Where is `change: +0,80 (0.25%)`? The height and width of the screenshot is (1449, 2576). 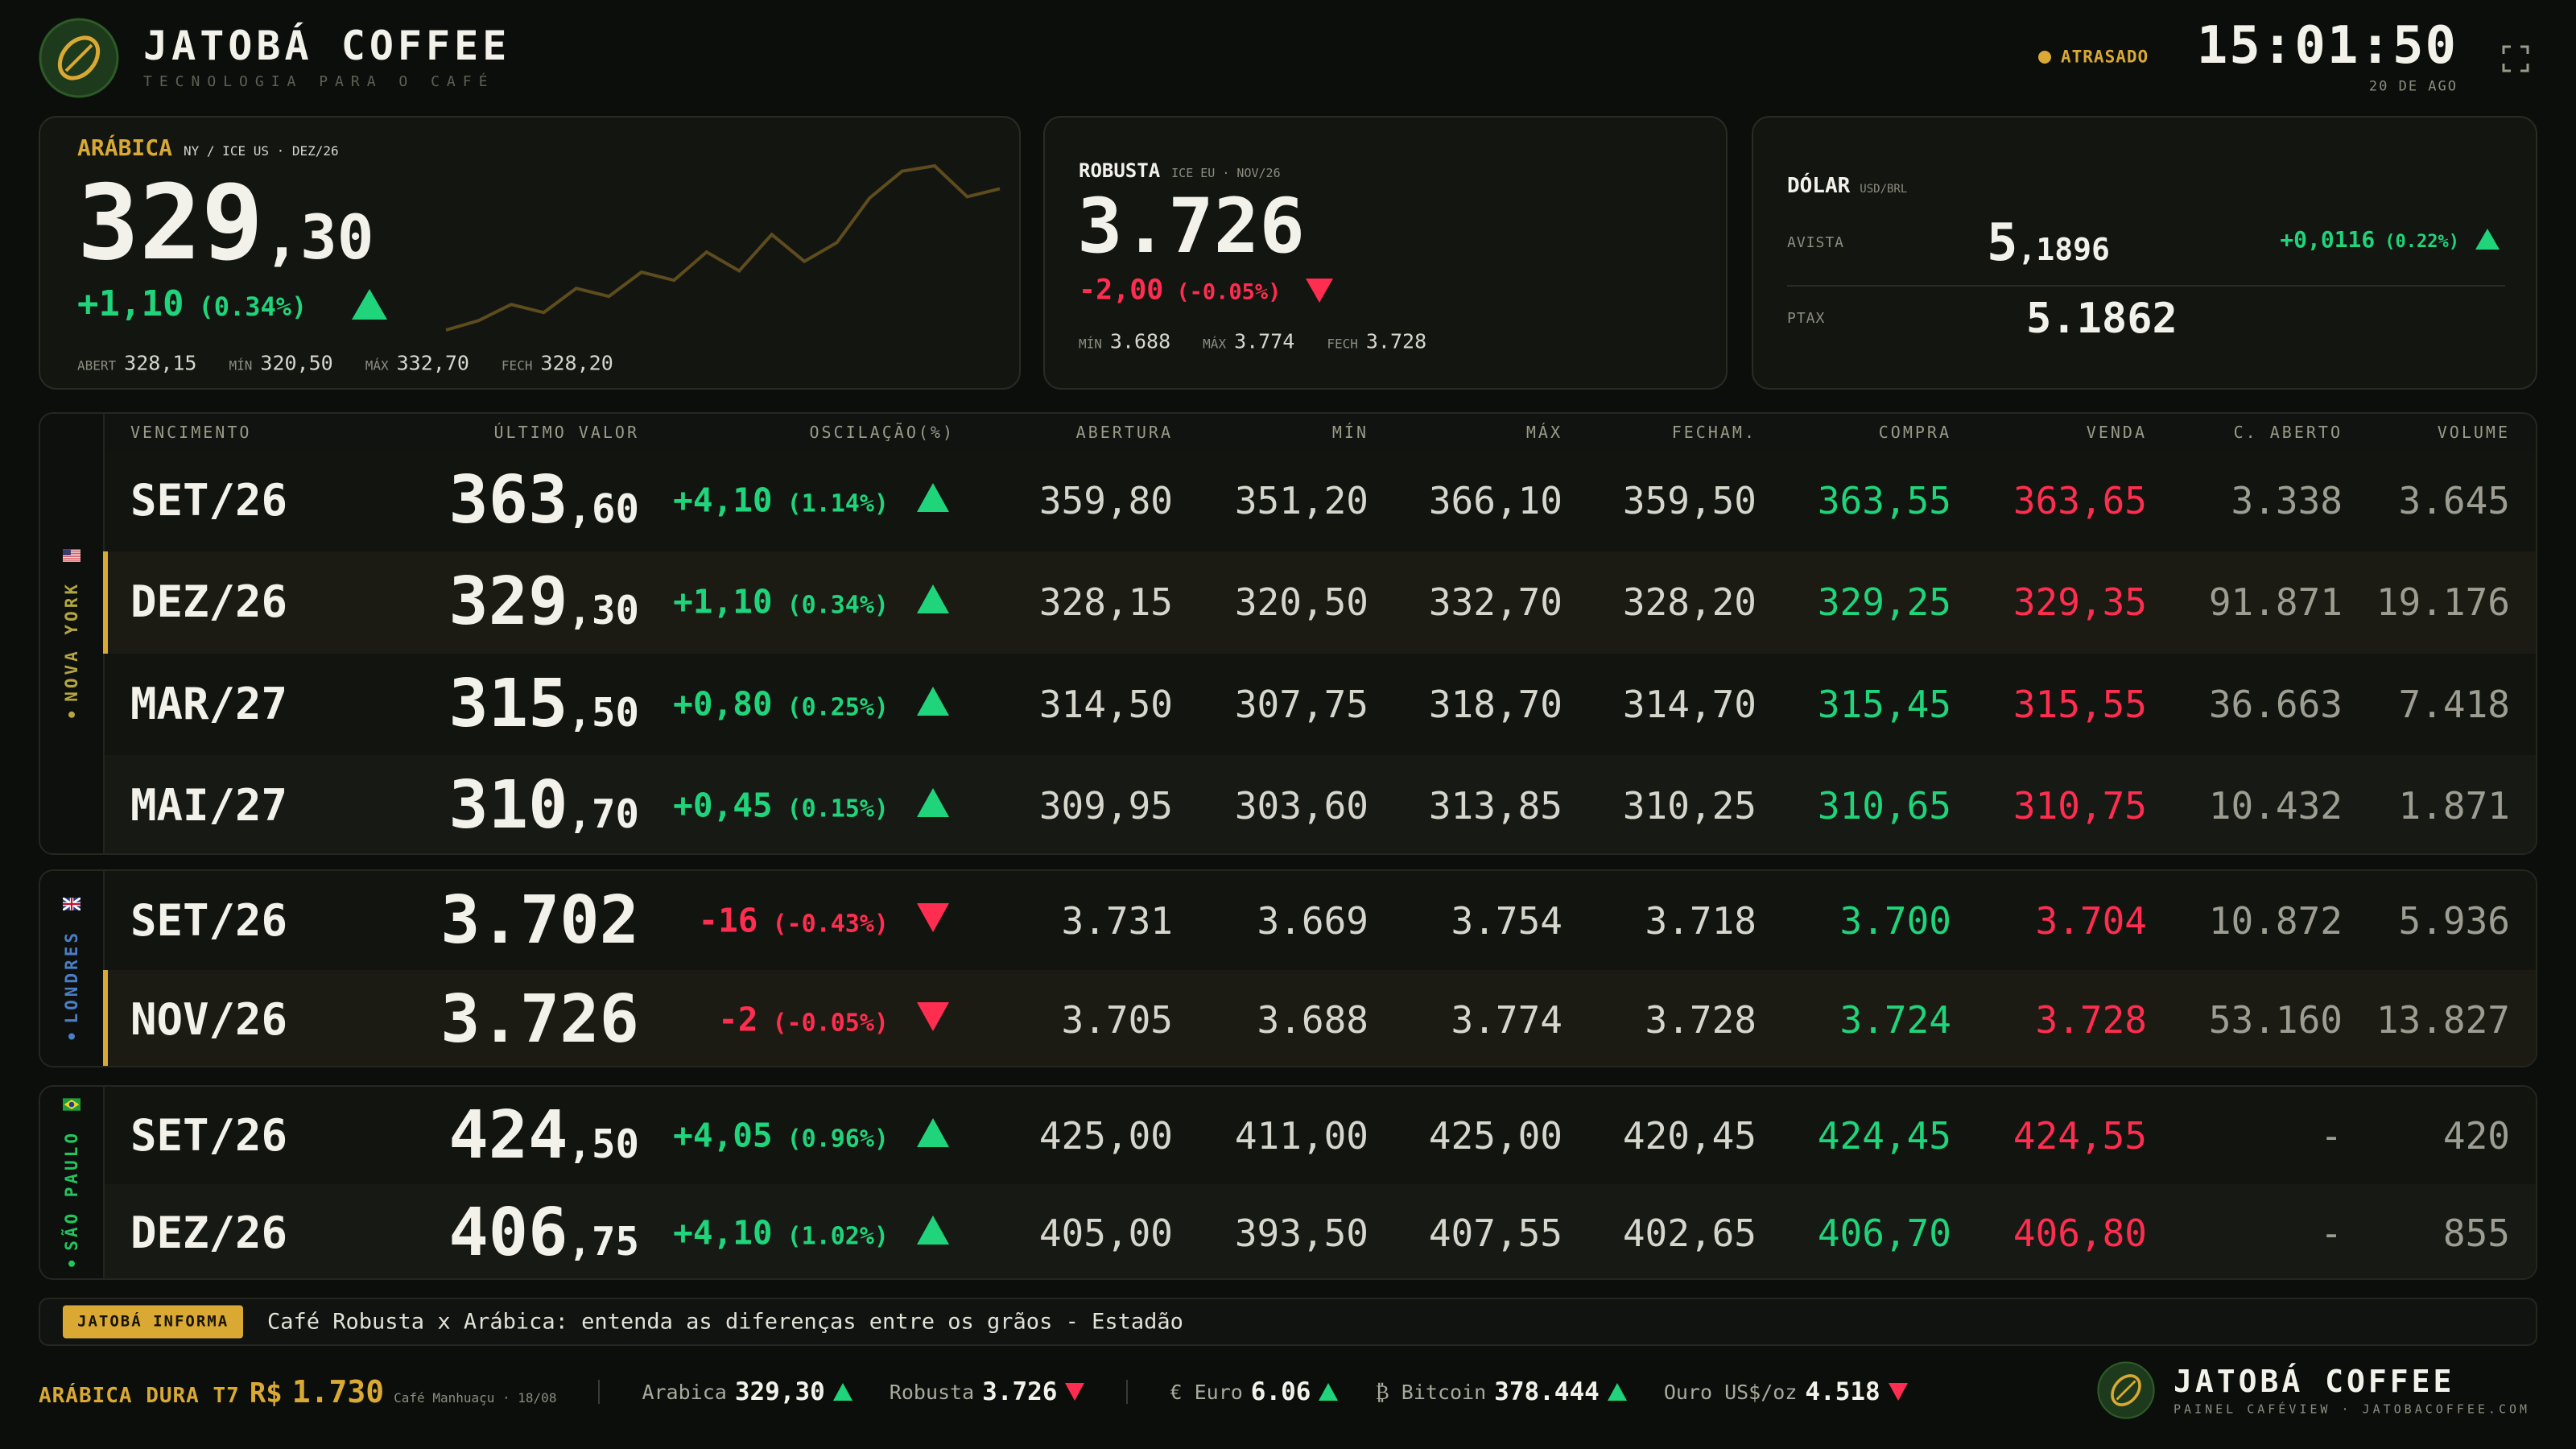
change: +0,80 (0.25%) is located at coordinates (781, 703).